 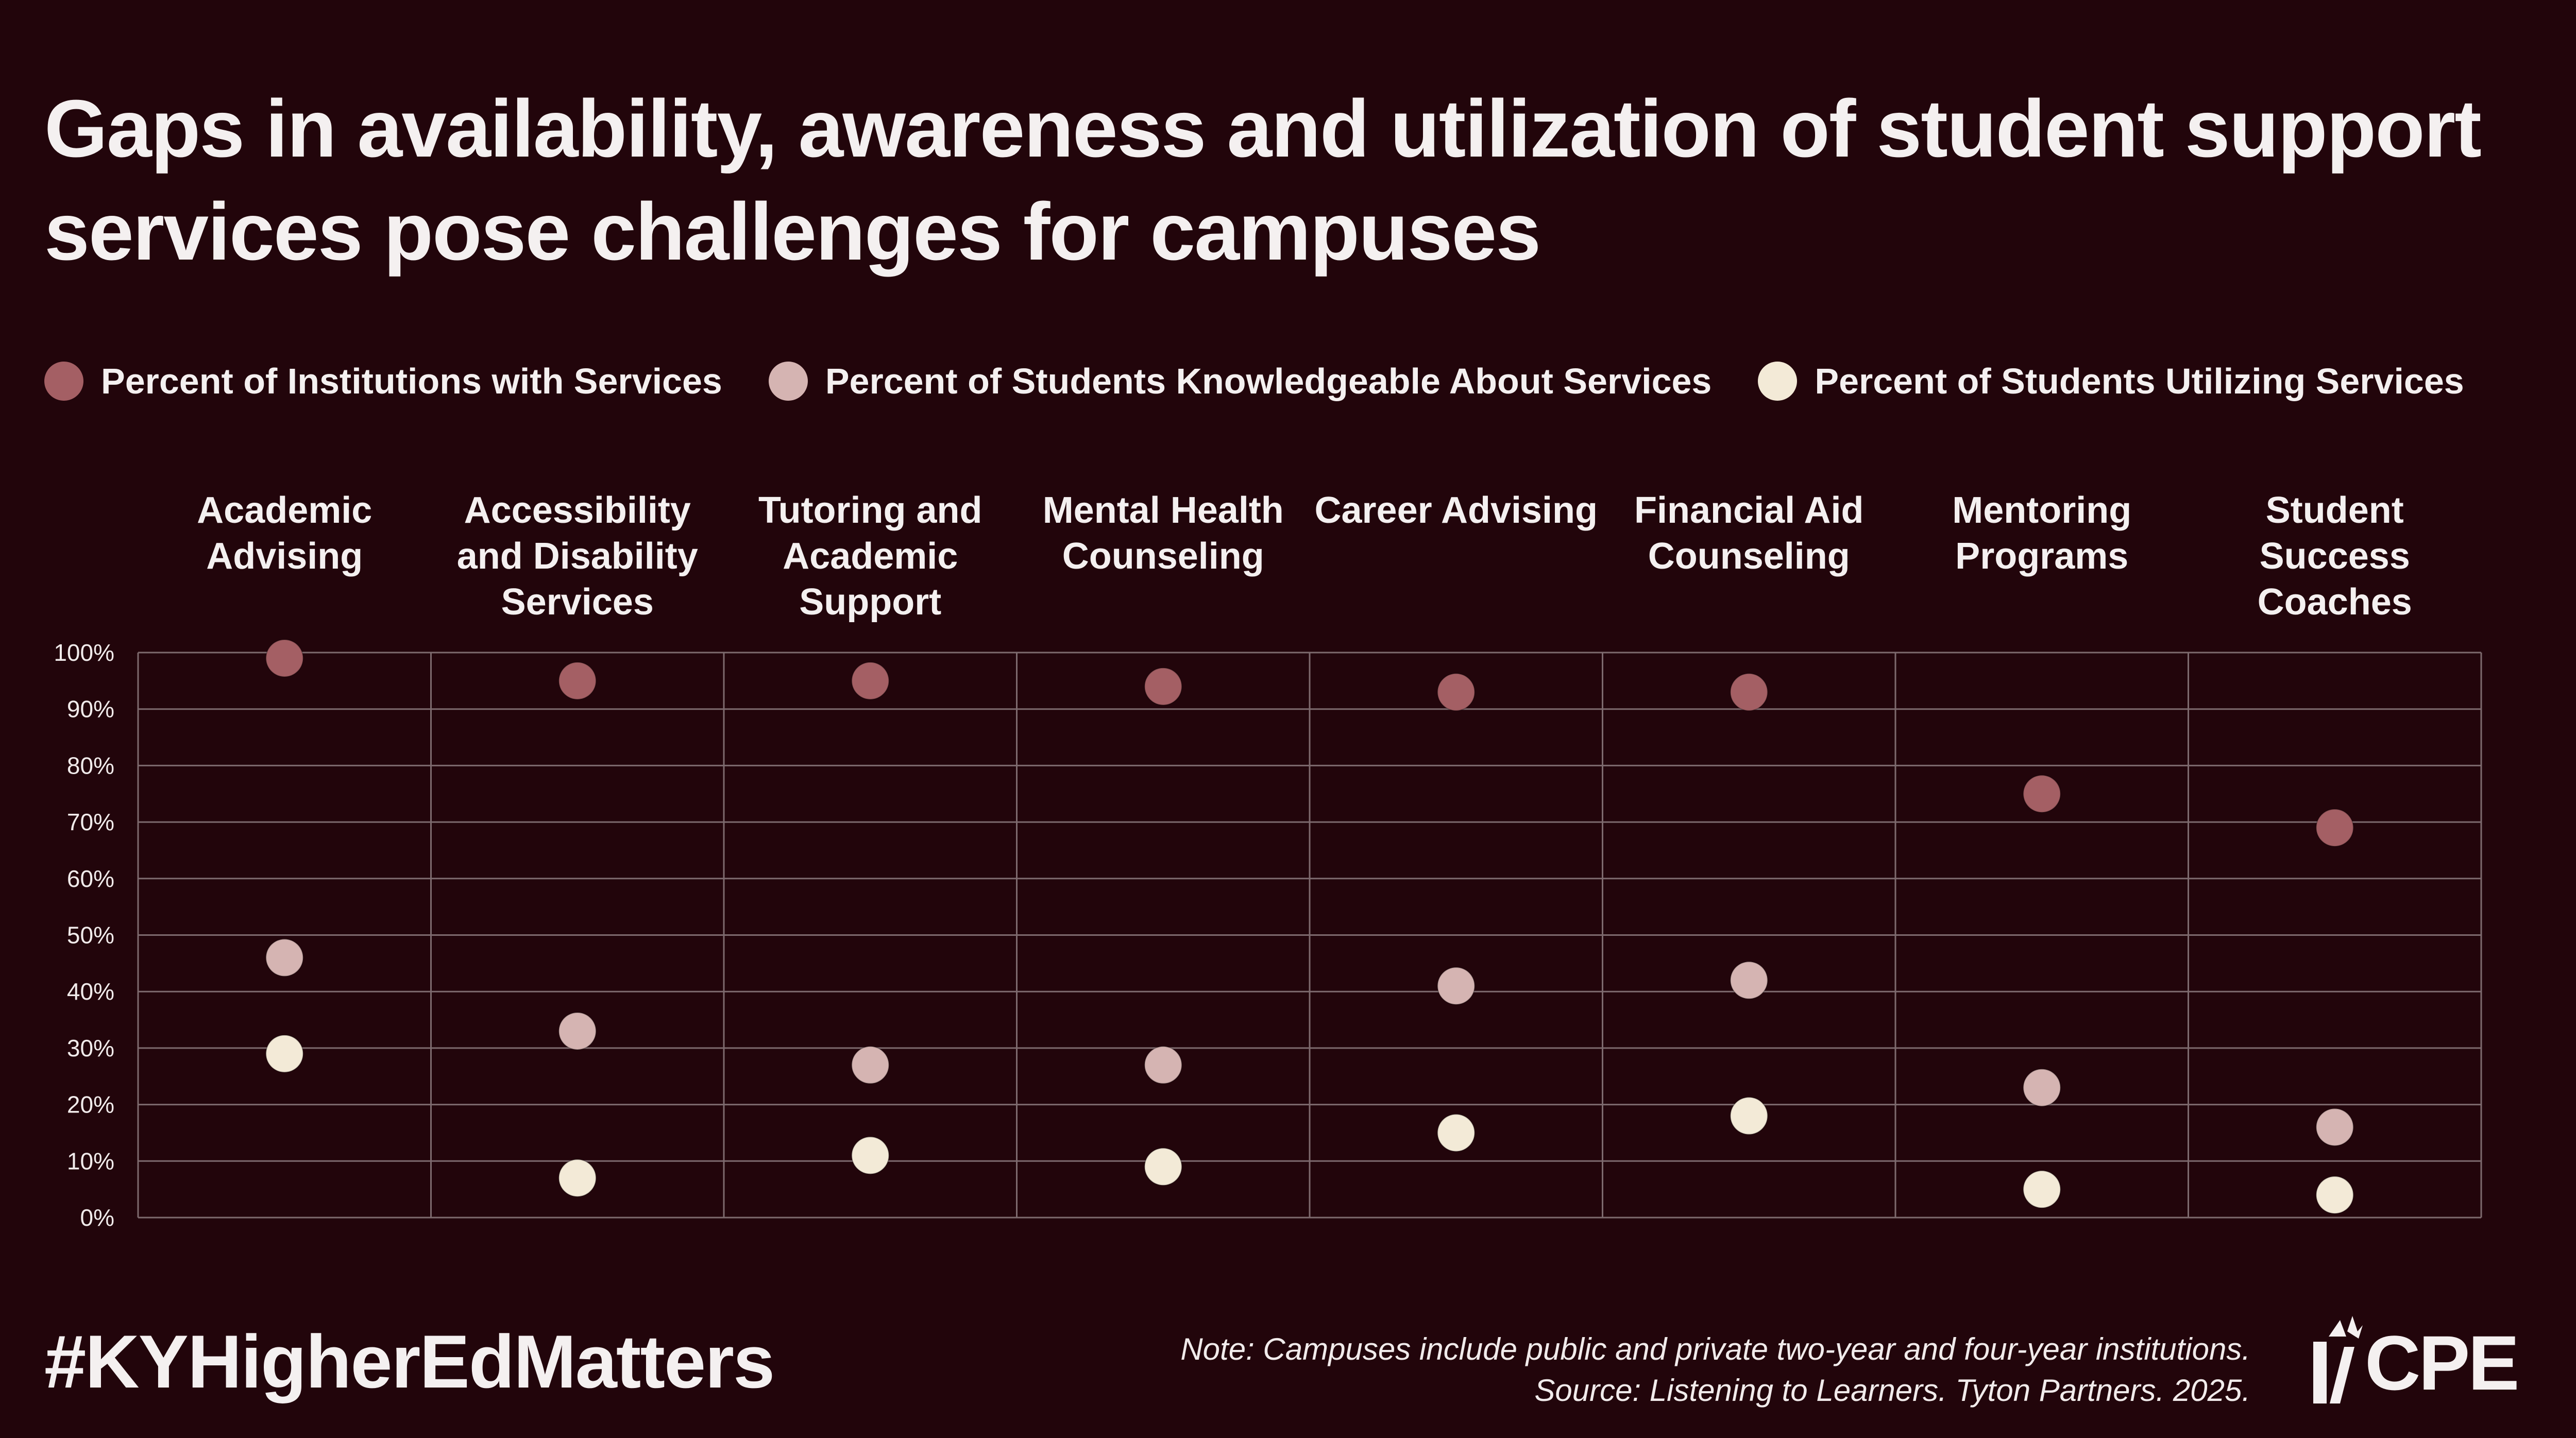 I want to click on category-label: Tutoring and Academic Support, so click(x=870, y=556).